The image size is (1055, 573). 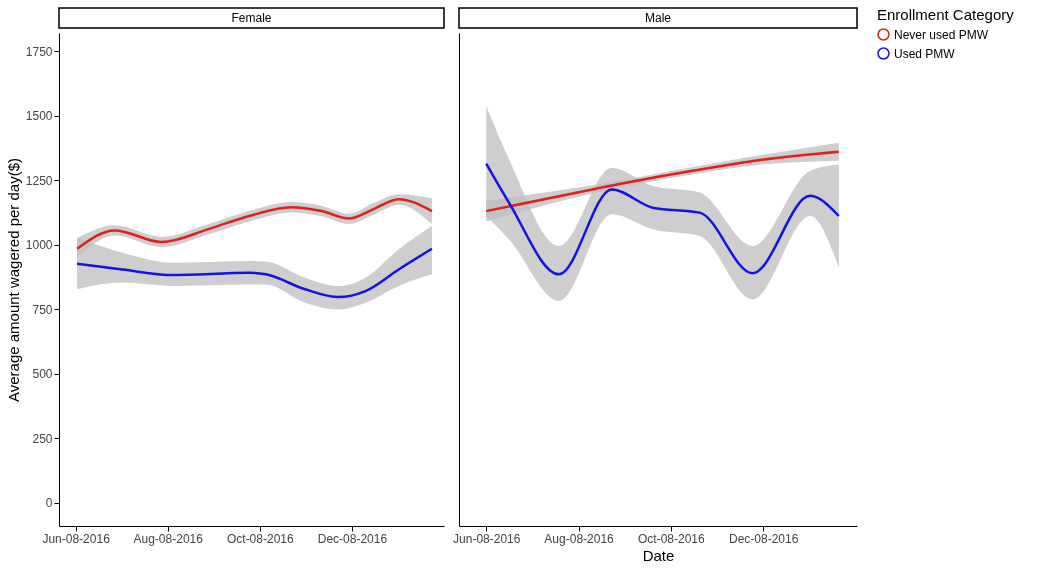 What do you see at coordinates (49, 503) in the screenshot?
I see `y-tick-label: 0` at bounding box center [49, 503].